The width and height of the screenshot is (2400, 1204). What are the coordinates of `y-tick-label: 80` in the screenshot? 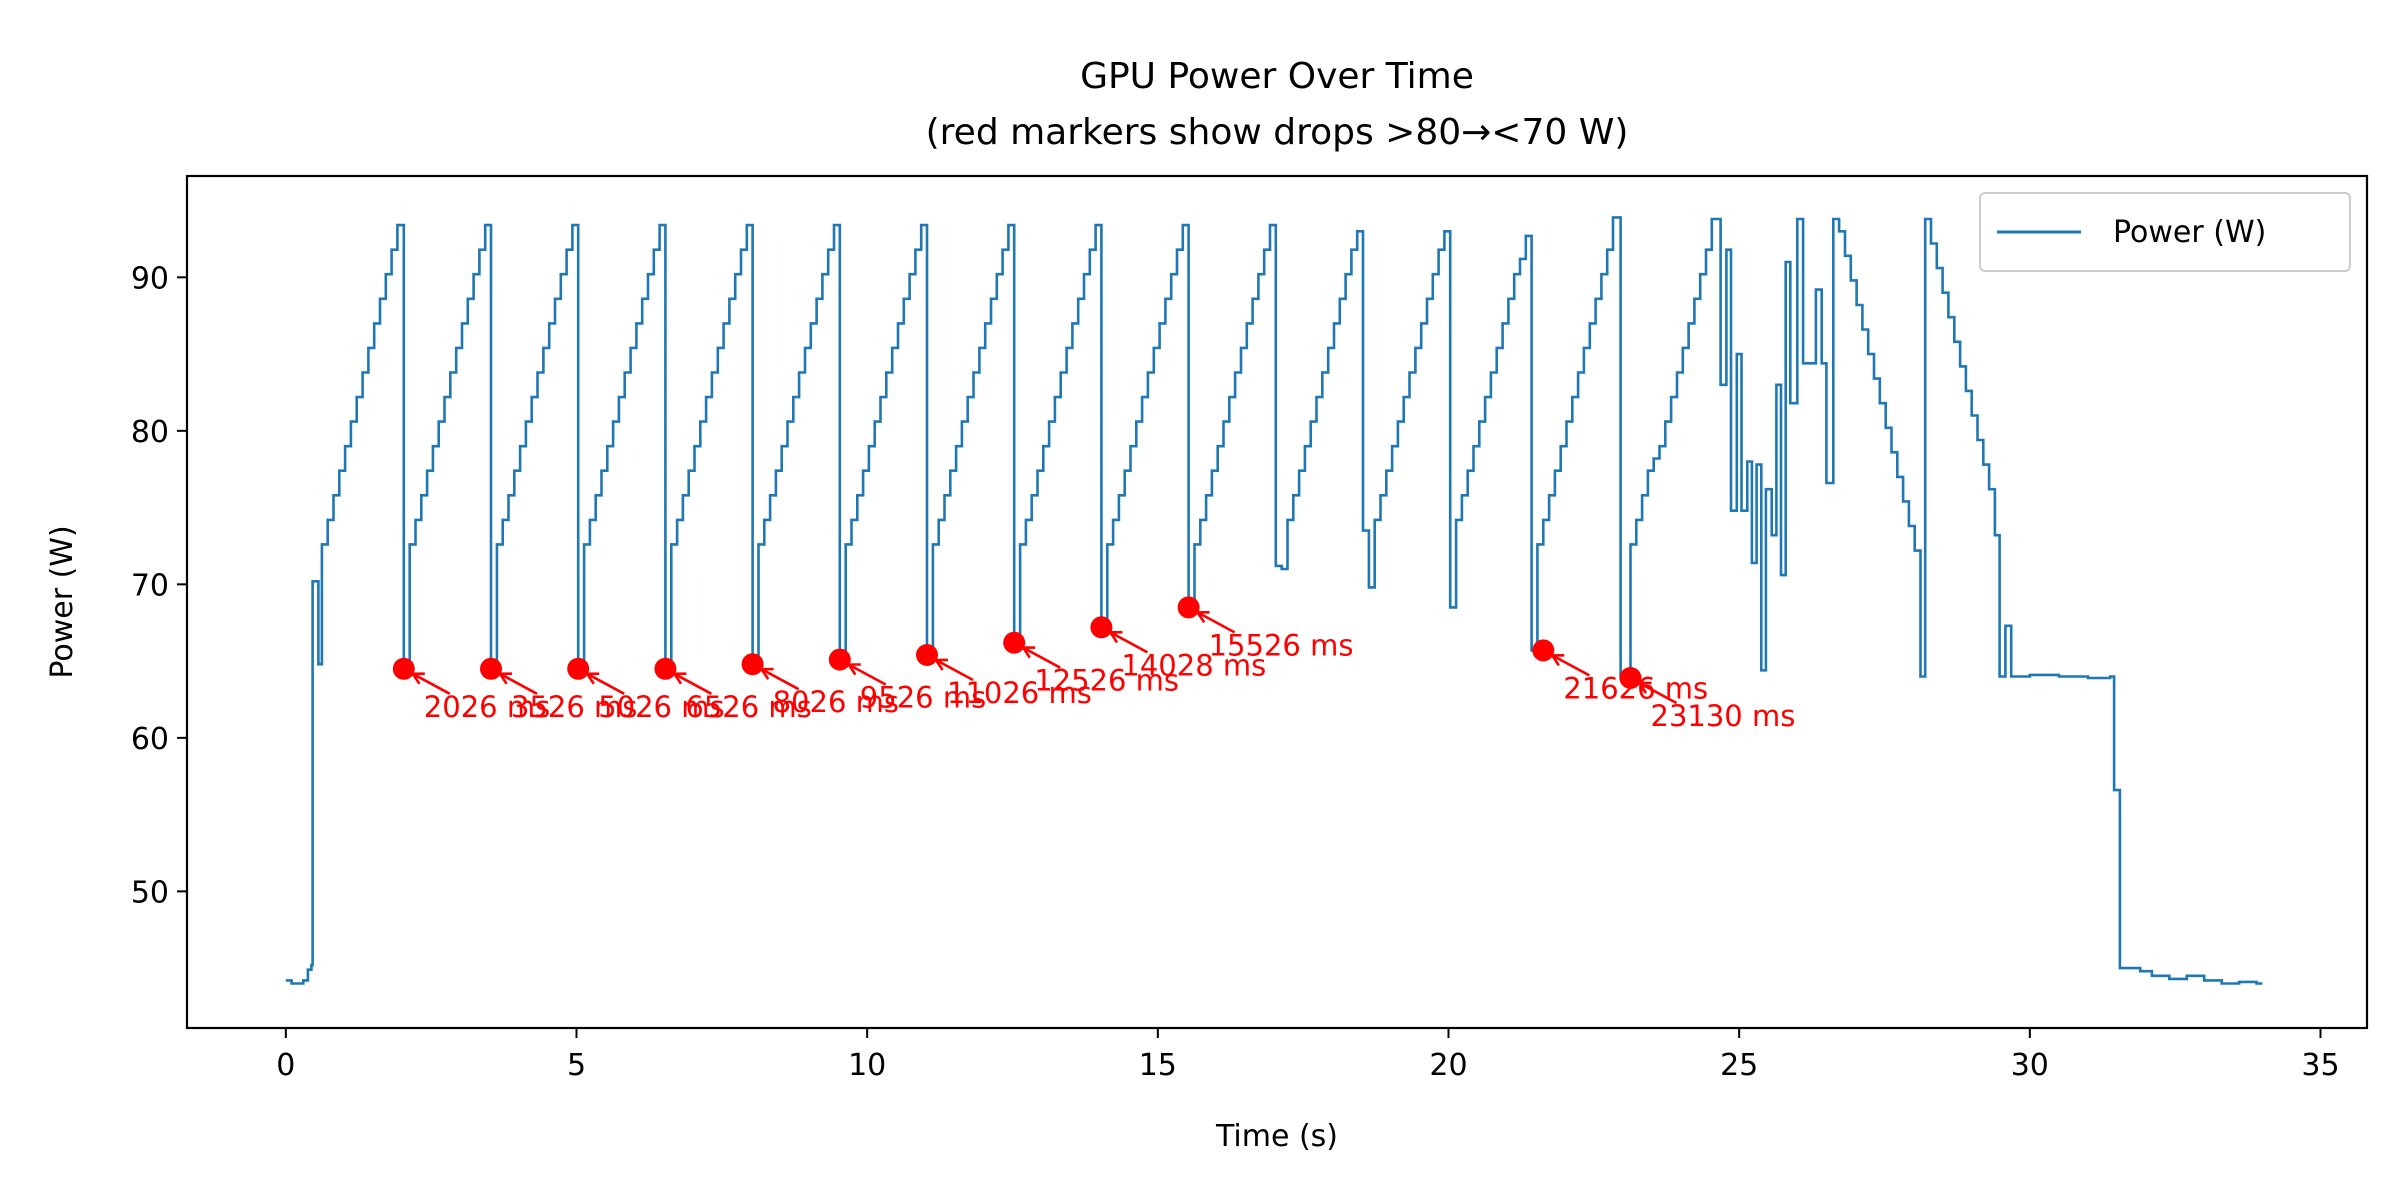 It's located at (150, 432).